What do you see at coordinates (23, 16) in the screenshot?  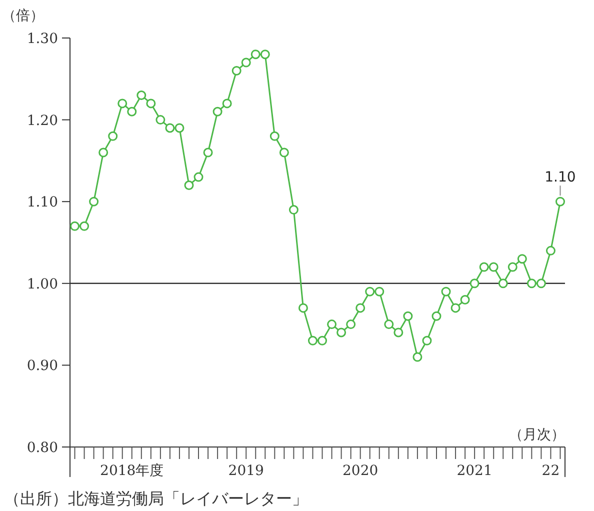 I see `y-axis-title: （倍）` at bounding box center [23, 16].